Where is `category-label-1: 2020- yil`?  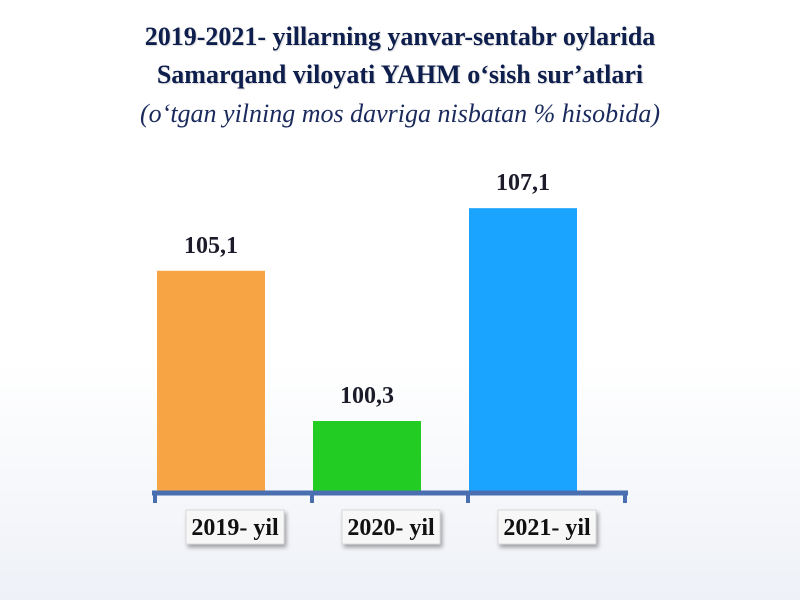 category-label-1: 2020- yil is located at coordinates (391, 528).